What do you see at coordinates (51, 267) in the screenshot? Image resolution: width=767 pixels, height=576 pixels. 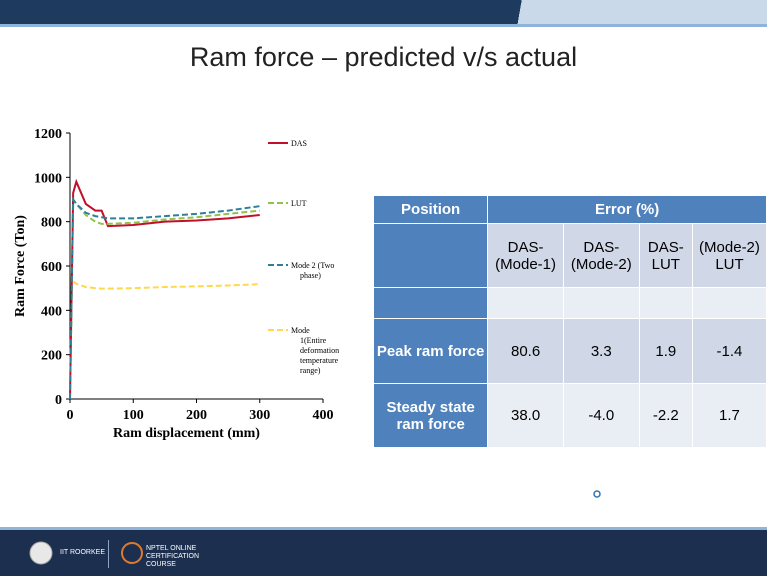 I see `y-tick-label: 600` at bounding box center [51, 267].